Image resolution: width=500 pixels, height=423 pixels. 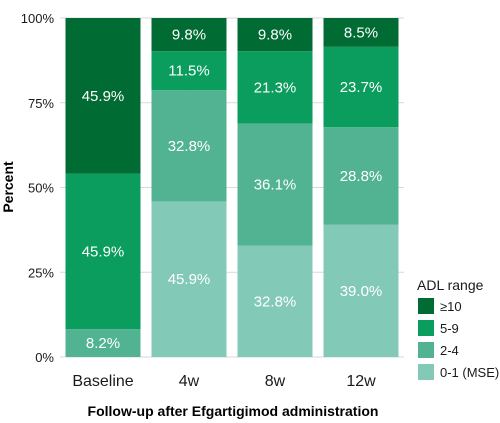 What do you see at coordinates (41, 103) in the screenshot?
I see `y-tick-label: 75%` at bounding box center [41, 103].